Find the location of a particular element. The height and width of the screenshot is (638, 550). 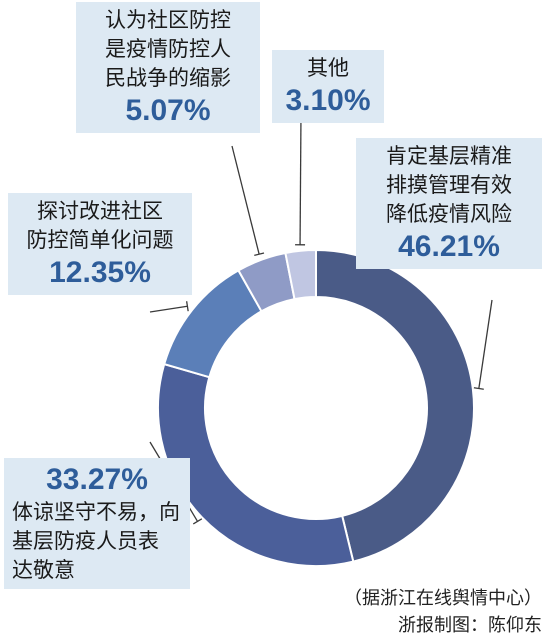

slice-value-label: 46.21% is located at coordinates (449, 246).